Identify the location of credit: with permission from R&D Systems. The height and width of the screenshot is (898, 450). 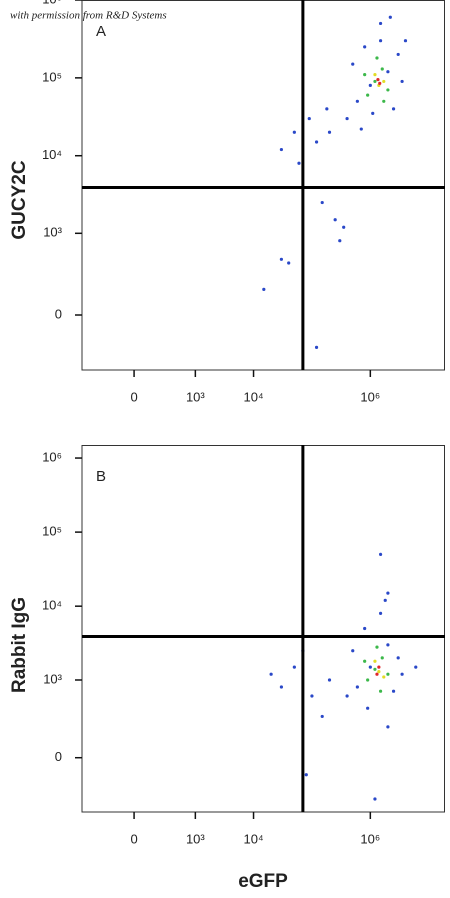
(88, 16).